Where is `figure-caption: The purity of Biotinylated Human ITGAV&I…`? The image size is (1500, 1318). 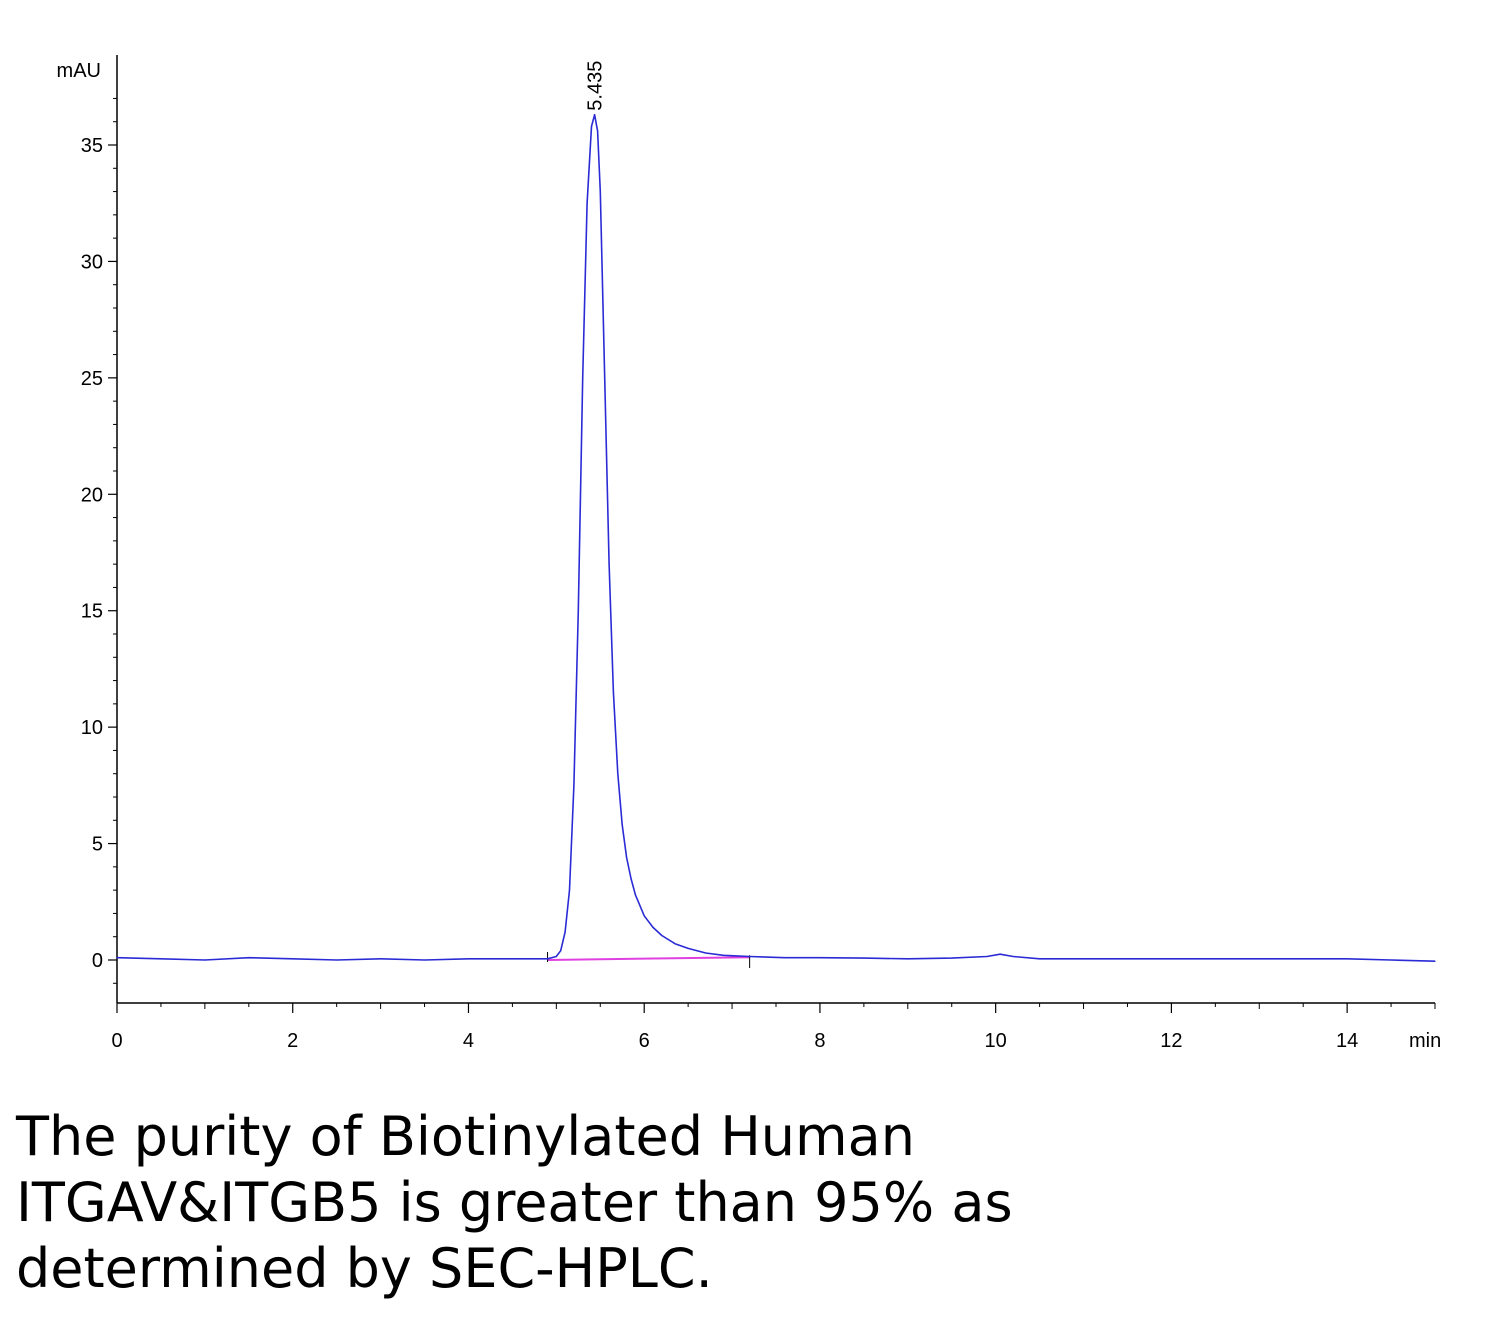 figure-caption: The purity of Biotinylated Human ITGAV&I… is located at coordinates (556, 1203).